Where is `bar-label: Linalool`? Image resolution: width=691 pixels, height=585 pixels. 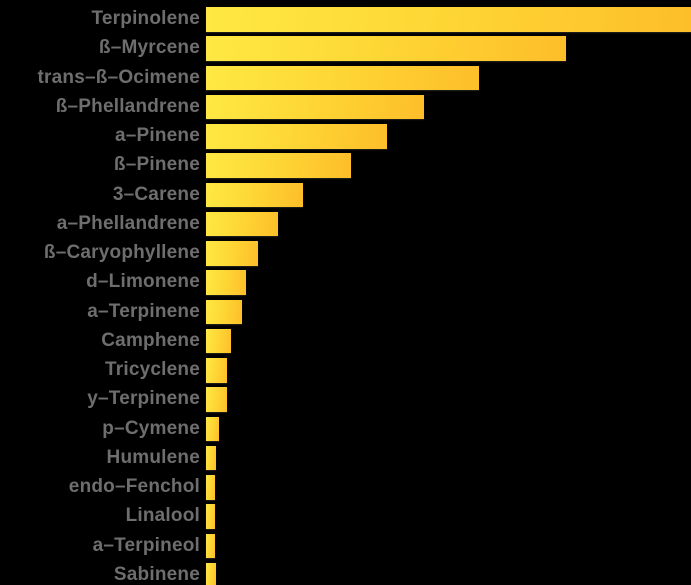
bar-label: Linalool is located at coordinates (162, 516).